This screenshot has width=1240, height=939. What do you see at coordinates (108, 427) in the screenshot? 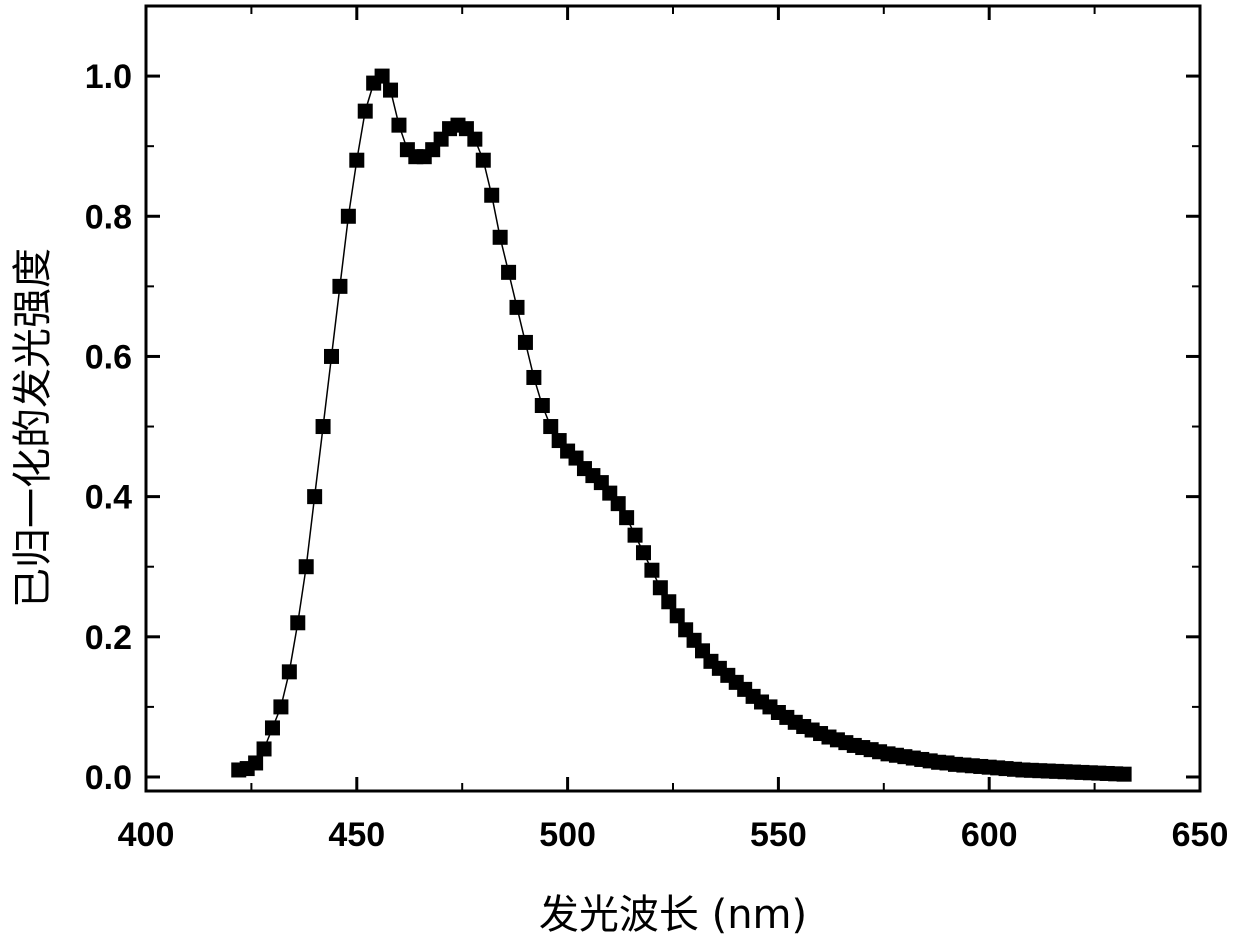
I see `y-axis-tick-labels: 0.0 0.2 0.4 0.6 0.8 1.0` at bounding box center [108, 427].